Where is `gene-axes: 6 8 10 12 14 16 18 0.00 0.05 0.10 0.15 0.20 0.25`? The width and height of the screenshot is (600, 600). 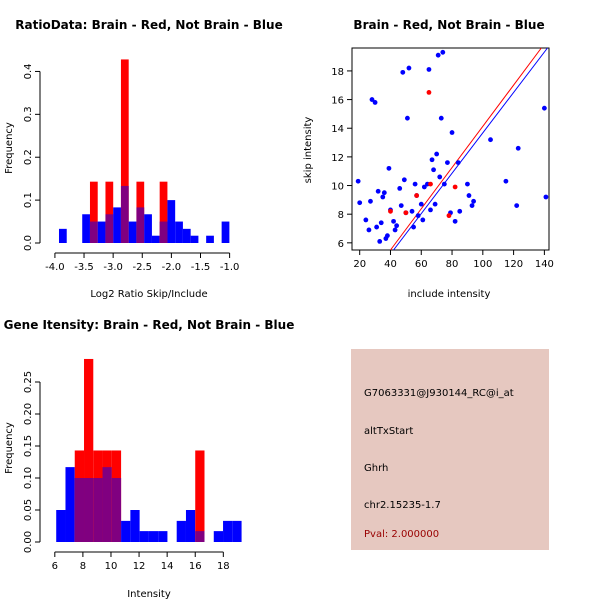
gene-axes: 6 8 10 12 14 16 18 0.00 0.05 0.10 0.15 0.20 0.25 is located at coordinates (126, 471).